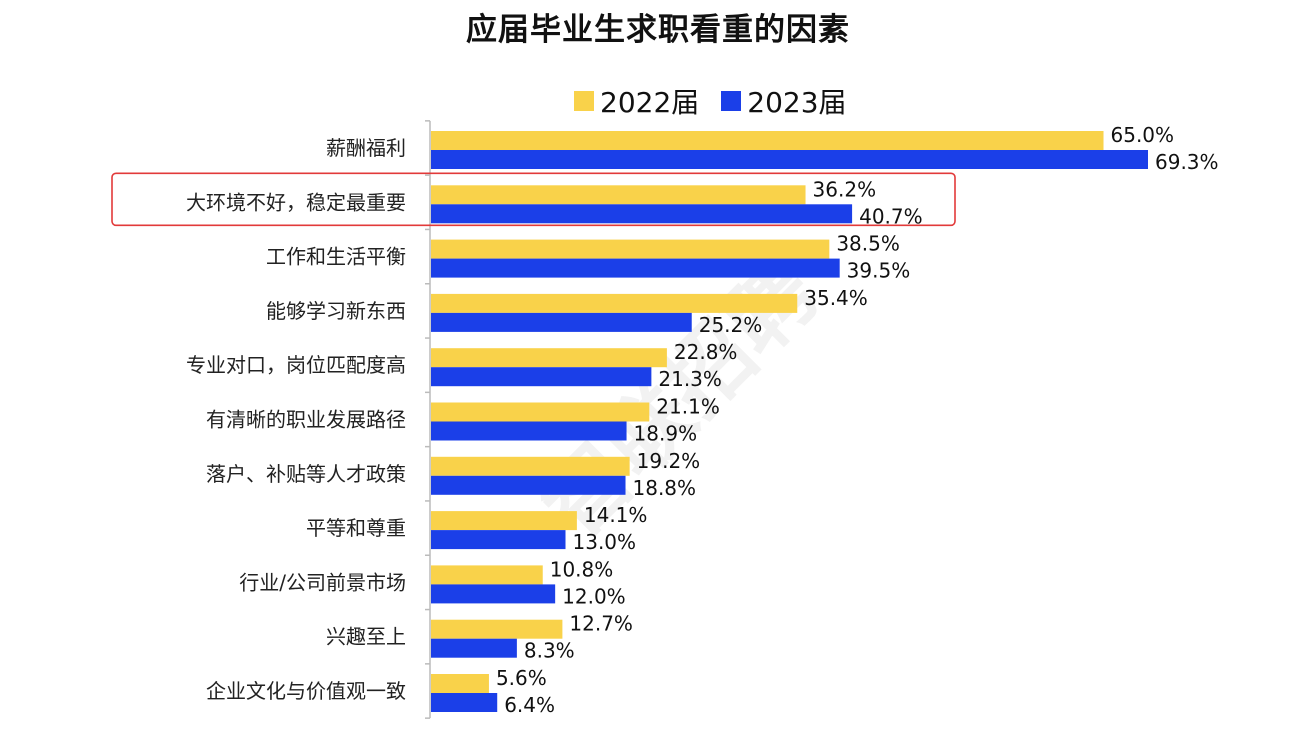  Describe the element at coordinates (731, 325) in the screenshot. I see `value-label-2023: 25.2%` at that location.